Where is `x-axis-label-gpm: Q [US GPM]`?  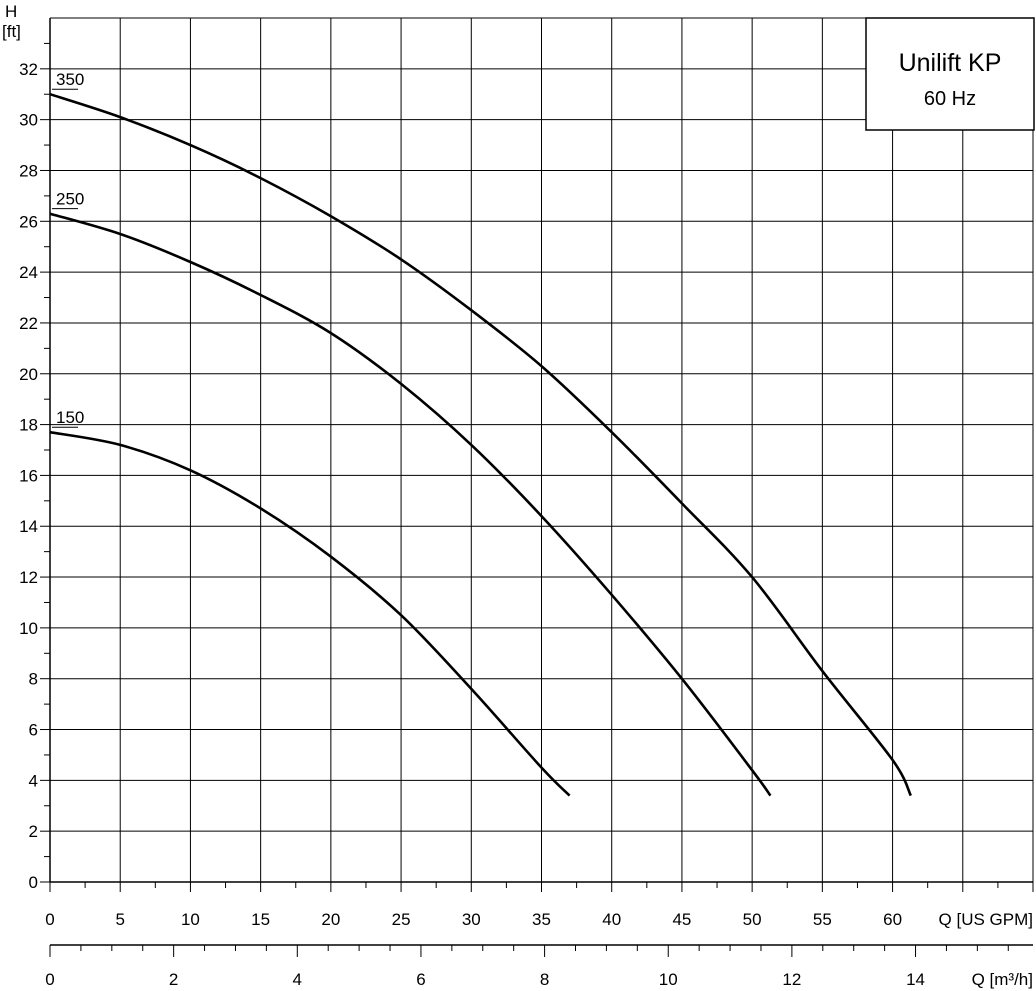
x-axis-label-gpm: Q [US GPM] is located at coordinates (986, 919).